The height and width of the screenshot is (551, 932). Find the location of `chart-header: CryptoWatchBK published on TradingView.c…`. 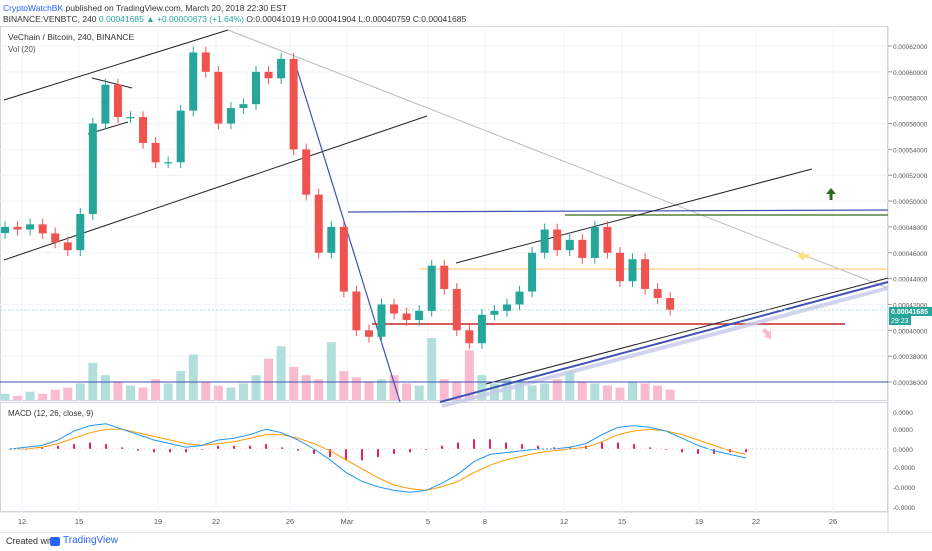

chart-header: CryptoWatchBK published on TradingView.c… is located at coordinates (466, 13).